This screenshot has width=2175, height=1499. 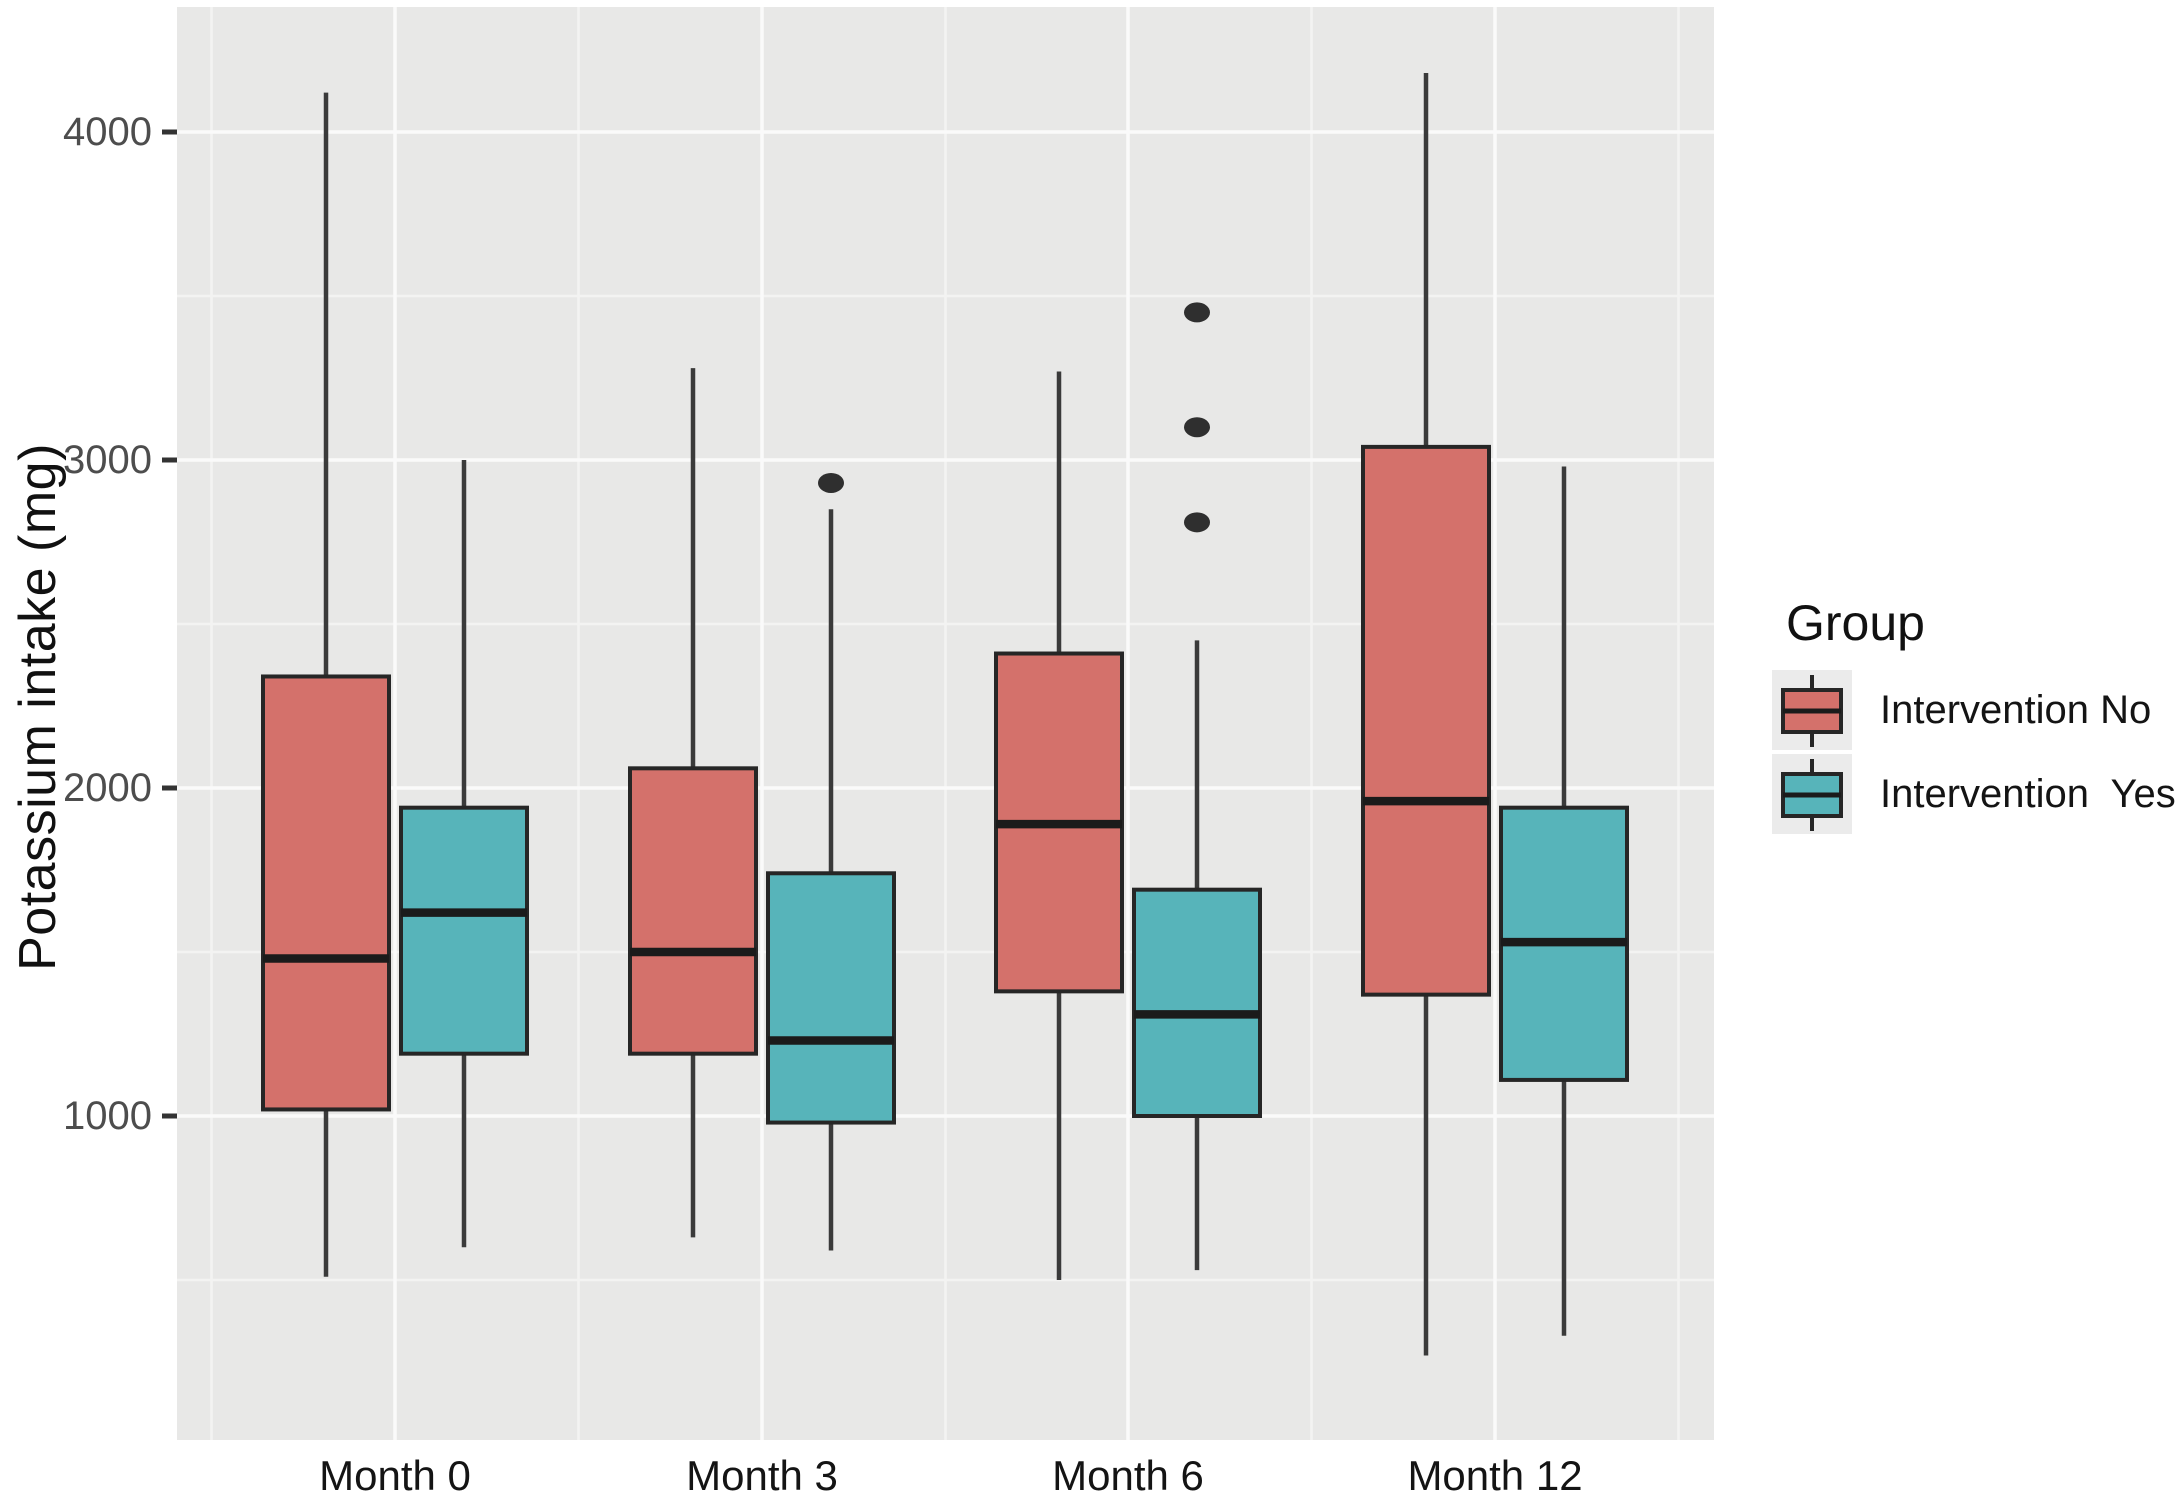 I want to click on legend: Group Intervention No, so click(x=1973, y=716).